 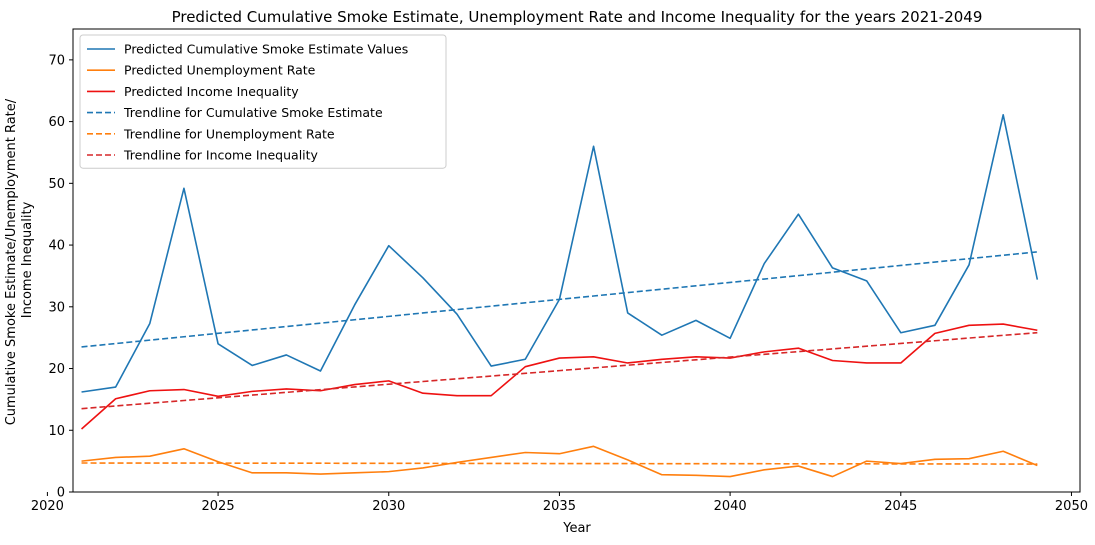 I want to click on y-tick-label: 30, so click(x=56, y=307).